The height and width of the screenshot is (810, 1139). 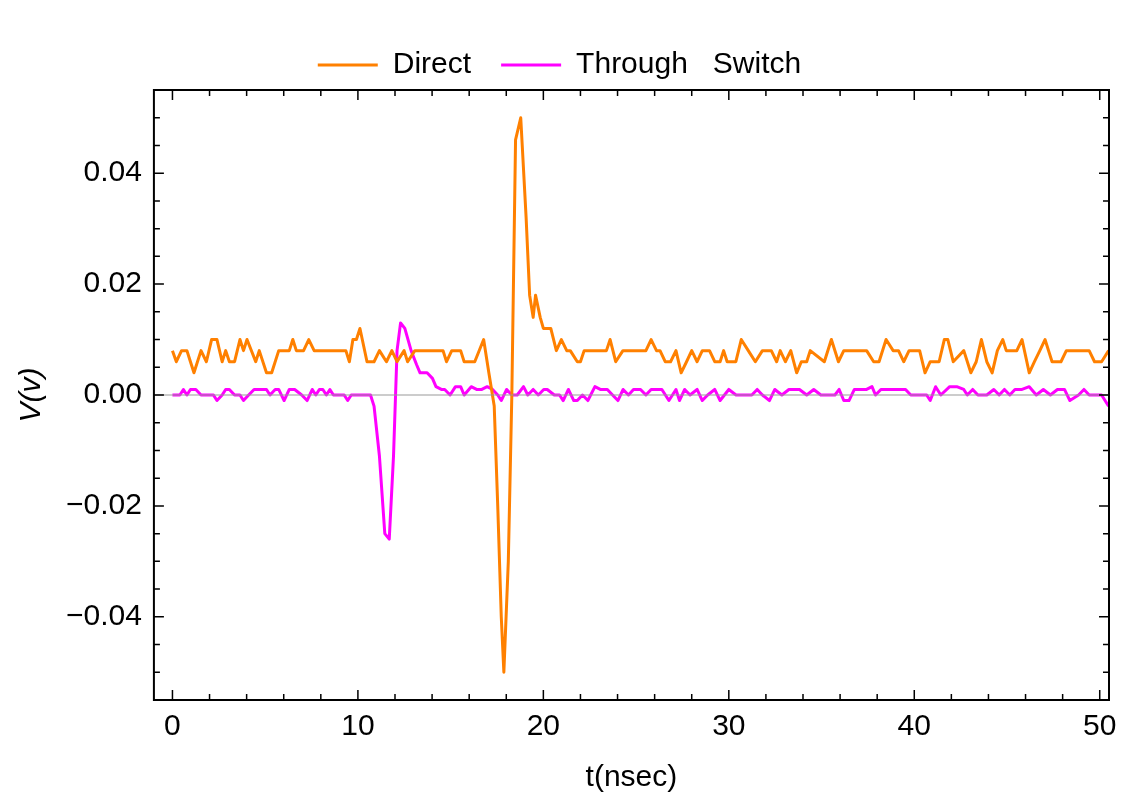 What do you see at coordinates (689, 63) in the screenshot?
I see `legend-label: Through Switch` at bounding box center [689, 63].